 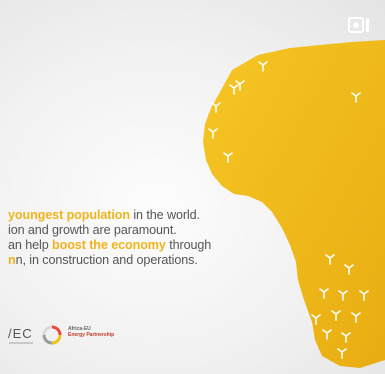 I want to click on left-logo: /EC, so click(x=20, y=333).